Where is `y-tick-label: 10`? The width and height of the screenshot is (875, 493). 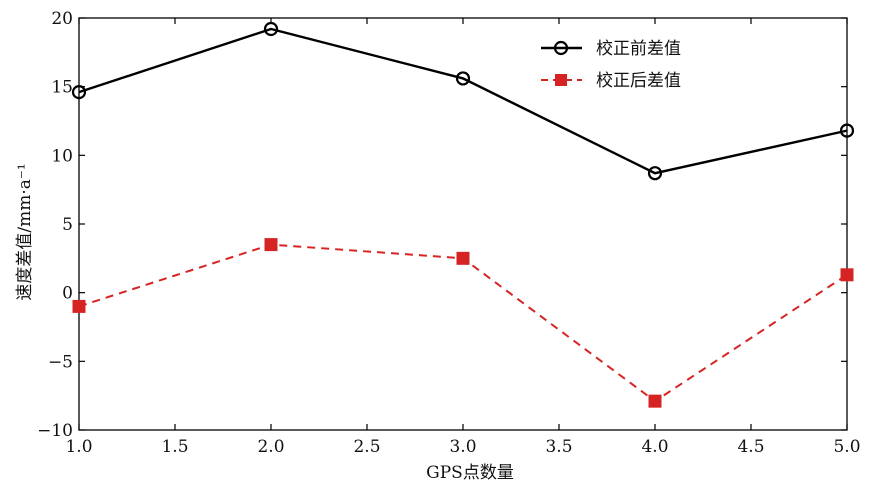 y-tick-label: 10 is located at coordinates (62, 156).